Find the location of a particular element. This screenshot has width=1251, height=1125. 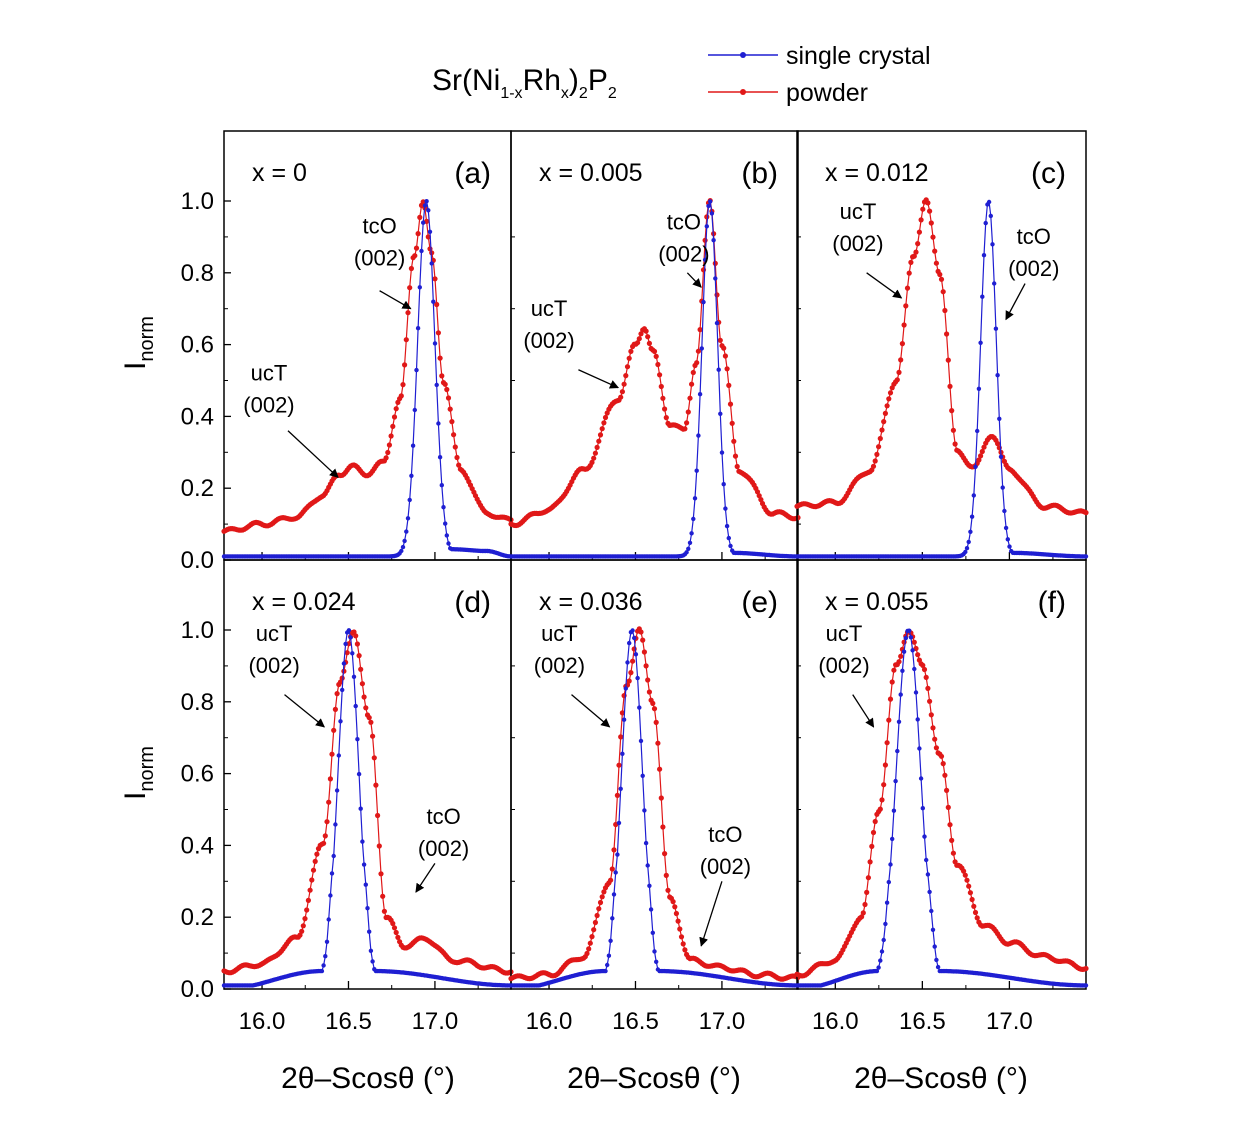

annotation-arrow is located at coordinates (395, 300).